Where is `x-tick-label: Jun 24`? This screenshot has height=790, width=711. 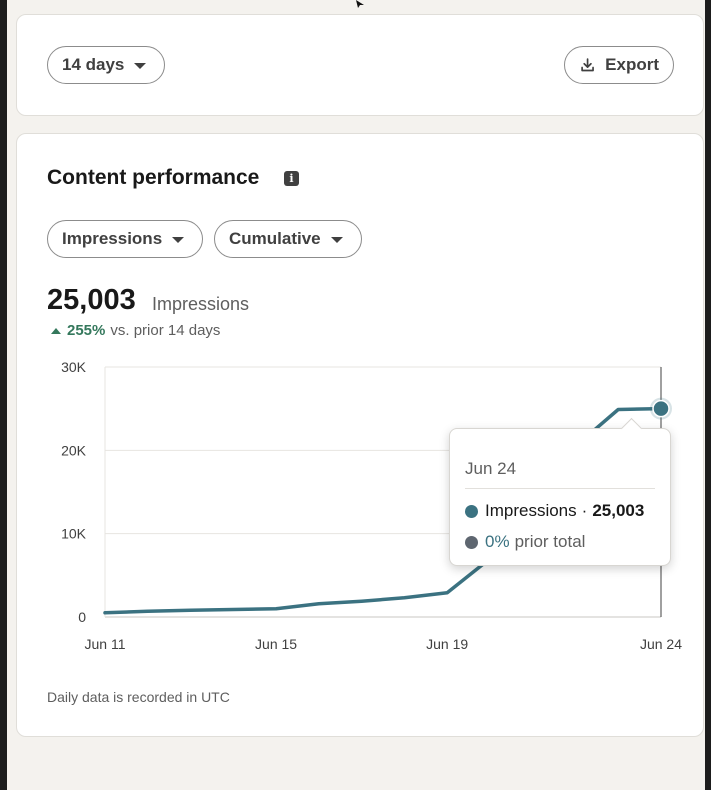
x-tick-label: Jun 24 is located at coordinates (661, 644).